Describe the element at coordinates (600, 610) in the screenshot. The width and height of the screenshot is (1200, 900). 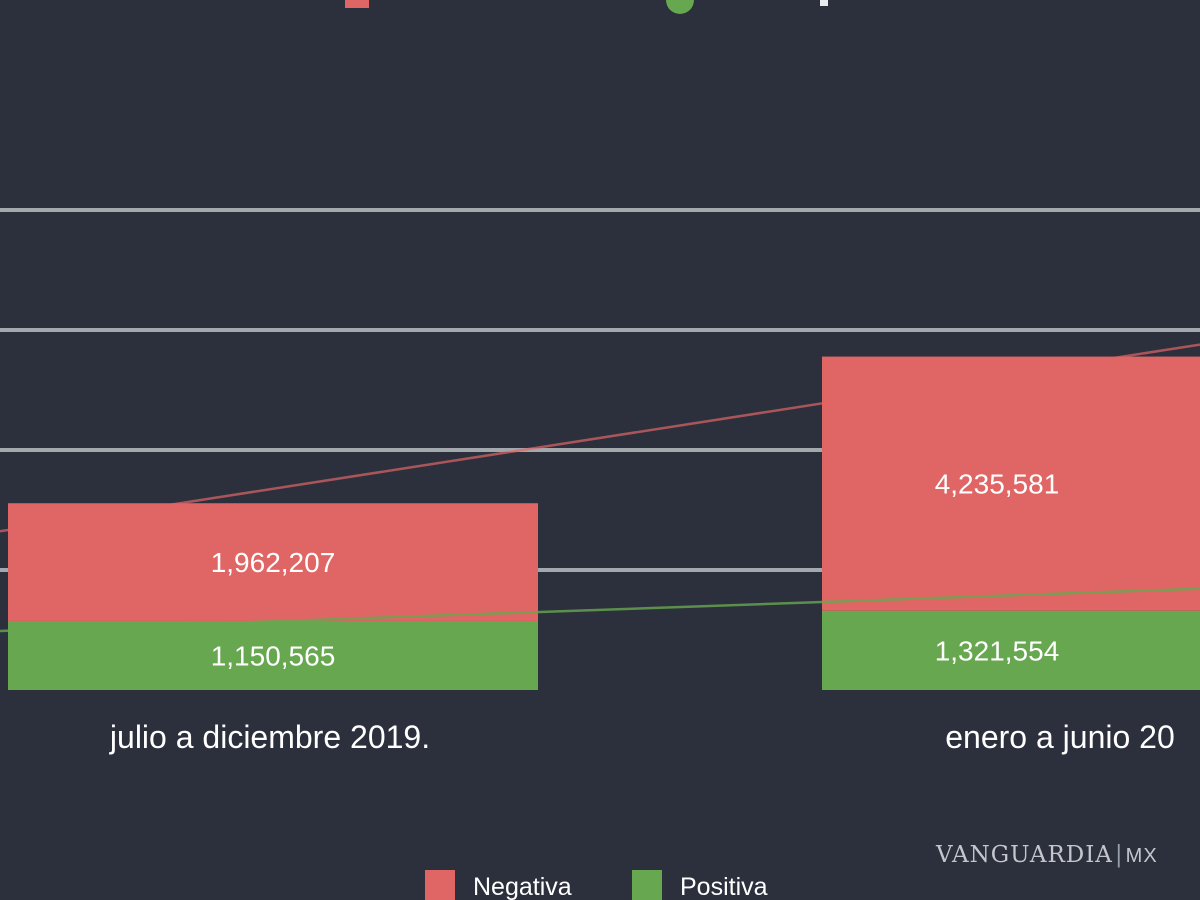
I see `trend-line-positiva` at that location.